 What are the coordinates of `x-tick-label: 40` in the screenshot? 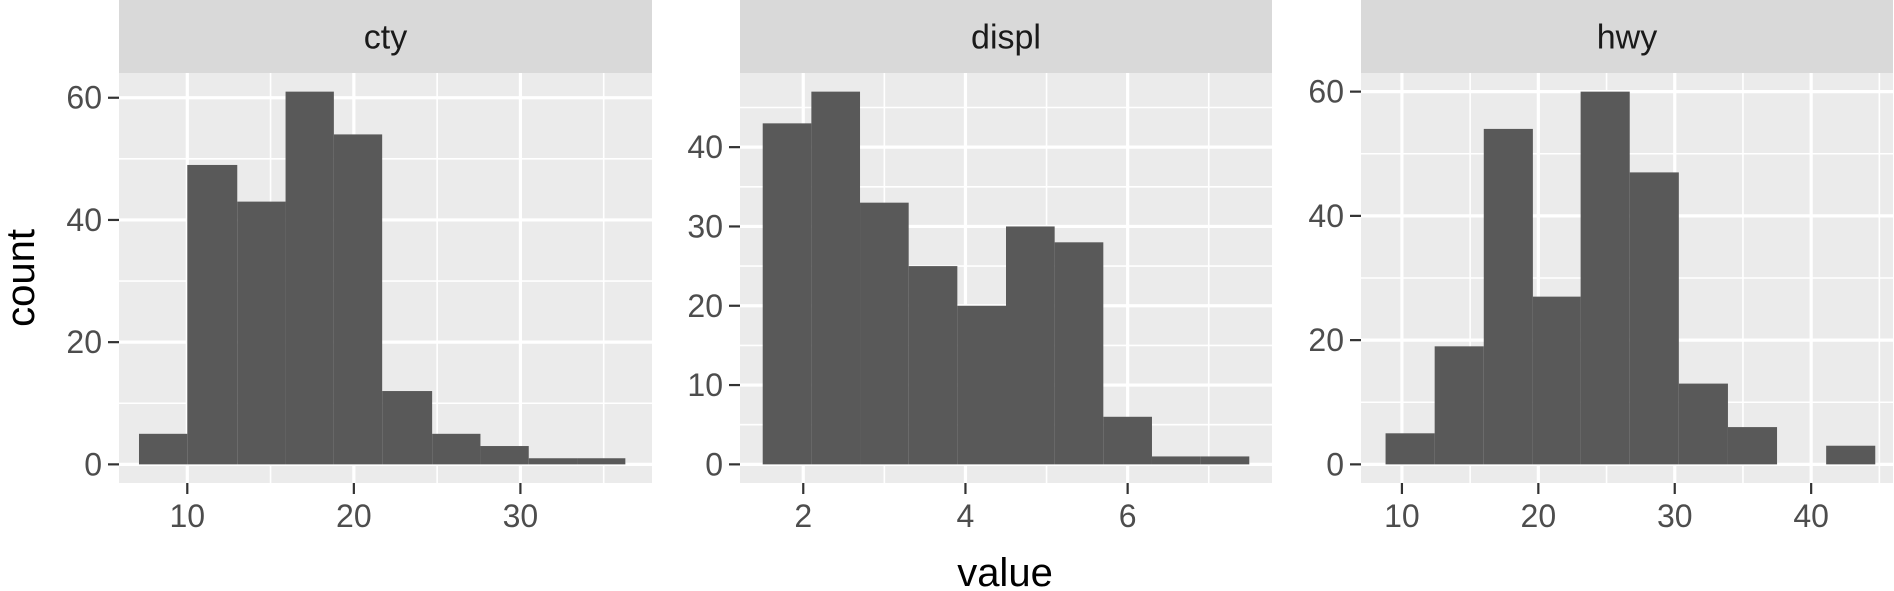 It's located at (1811, 516).